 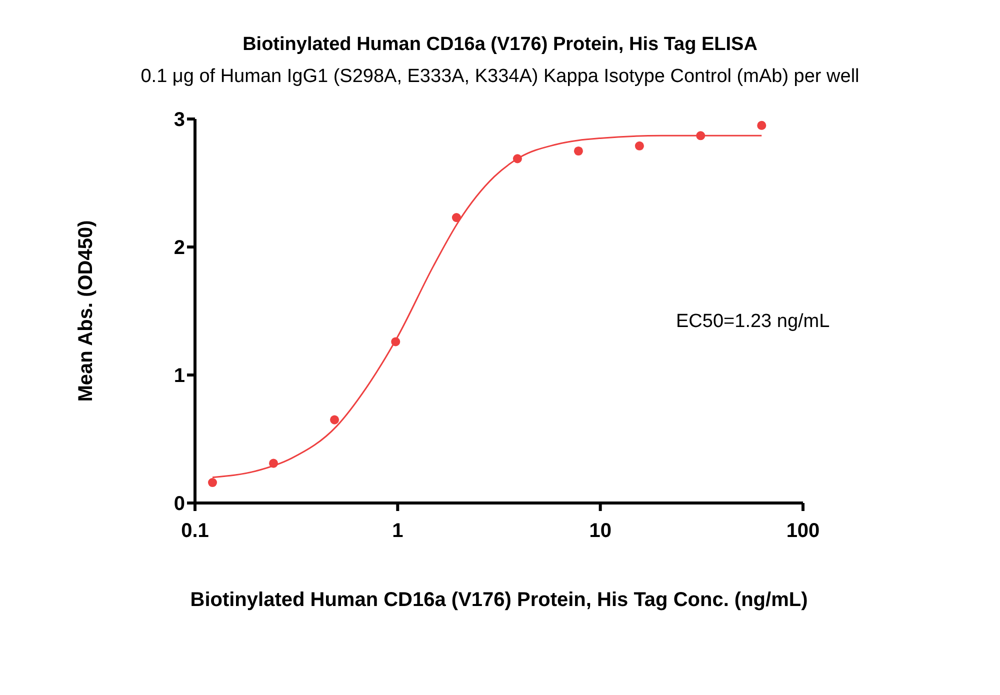 What do you see at coordinates (179, 376) in the screenshot?
I see `y-tick-label: 1` at bounding box center [179, 376].